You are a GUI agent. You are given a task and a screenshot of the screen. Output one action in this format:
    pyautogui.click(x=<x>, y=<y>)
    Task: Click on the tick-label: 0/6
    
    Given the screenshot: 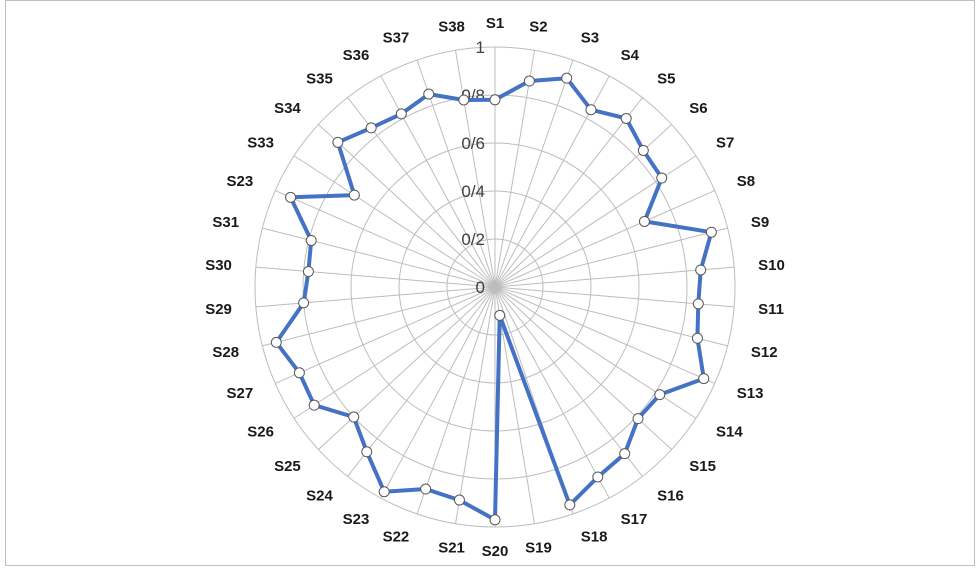 What is the action you would take?
    pyautogui.click(x=473, y=143)
    